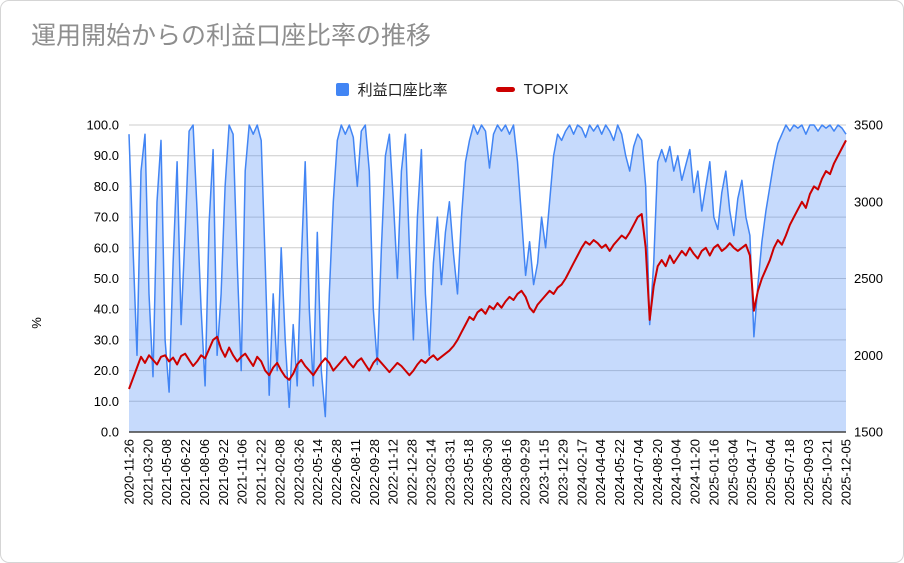 Image resolution: width=904 pixels, height=563 pixels. Describe the element at coordinates (868, 432) in the screenshot. I see `right-axis-tick-label: 1500` at that location.